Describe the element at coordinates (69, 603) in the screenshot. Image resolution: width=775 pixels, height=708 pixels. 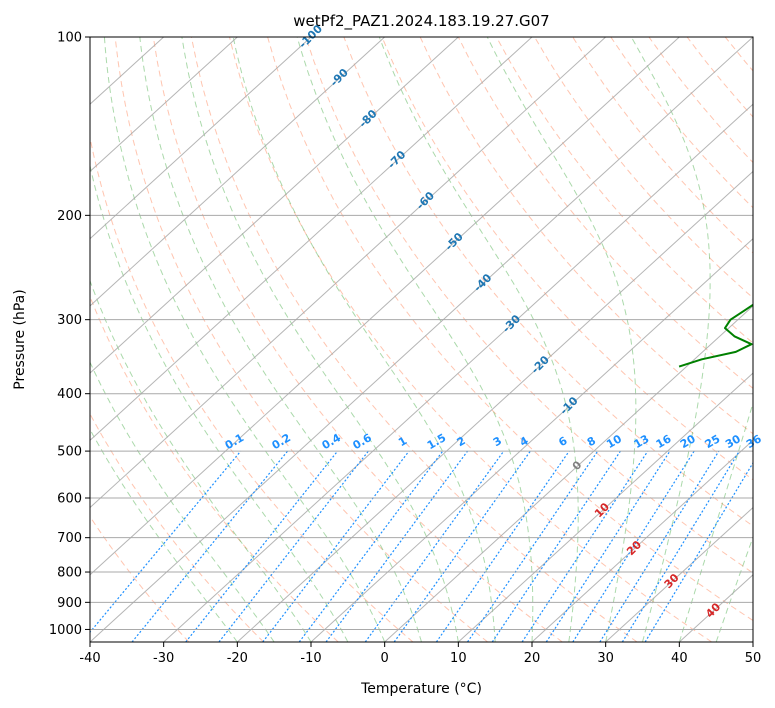
I see `y-tick-label: 900` at that location.